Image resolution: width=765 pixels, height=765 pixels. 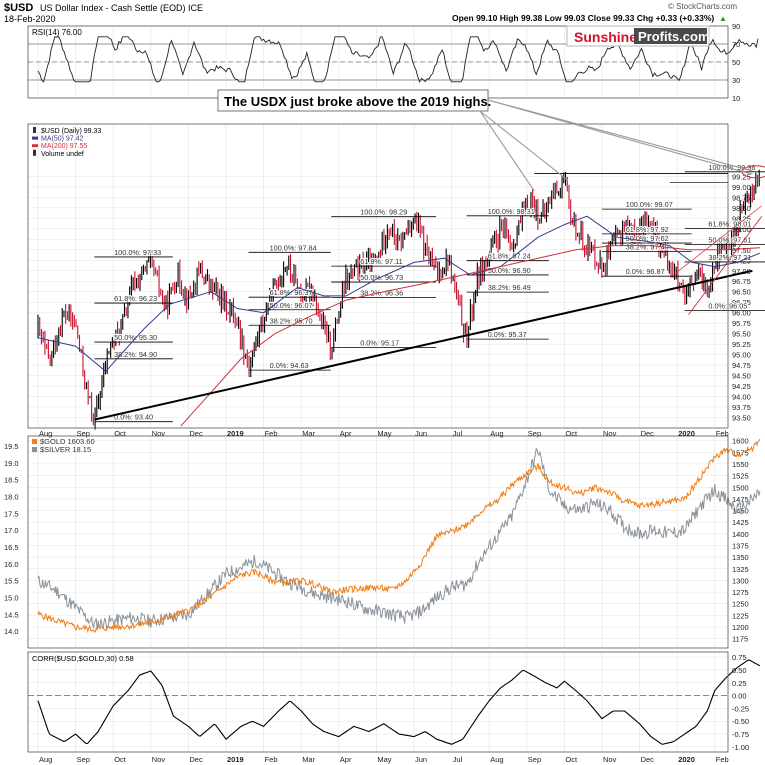 What do you see at coordinates (741, 302) in the screenshot?
I see `price-tick-label: 96.25` at bounding box center [741, 302].